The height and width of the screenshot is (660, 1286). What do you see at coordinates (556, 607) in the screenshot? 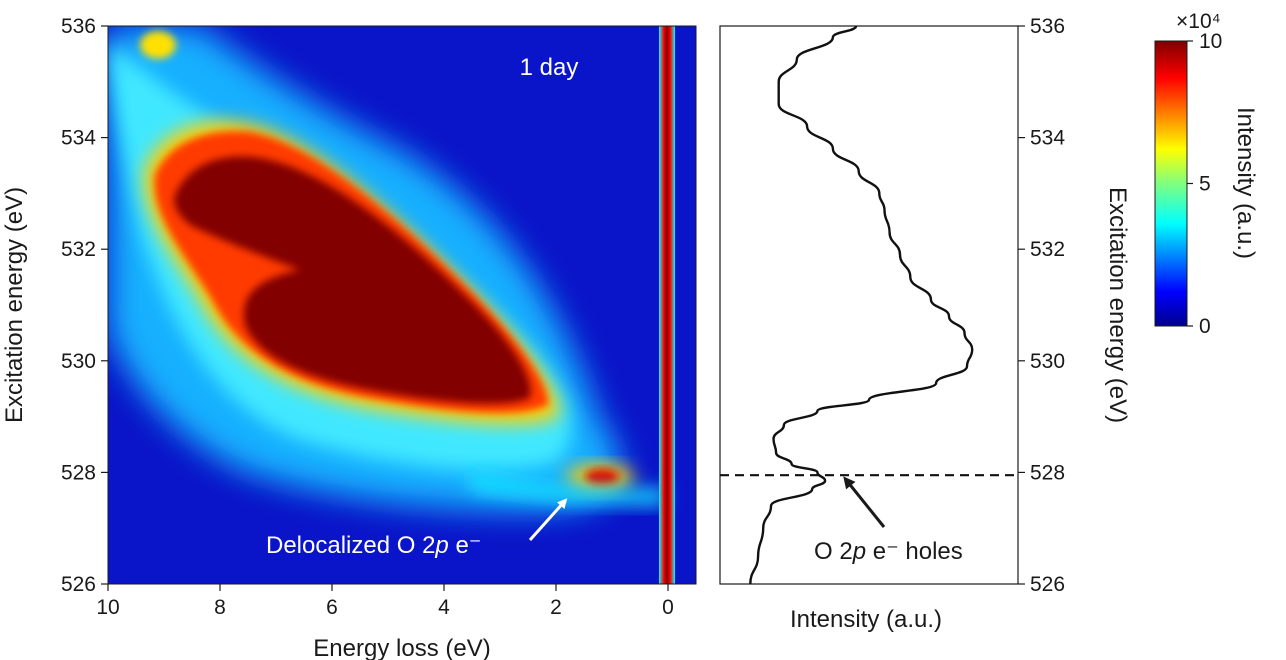
I see `heatmap-x-tick-label: 2` at bounding box center [556, 607].